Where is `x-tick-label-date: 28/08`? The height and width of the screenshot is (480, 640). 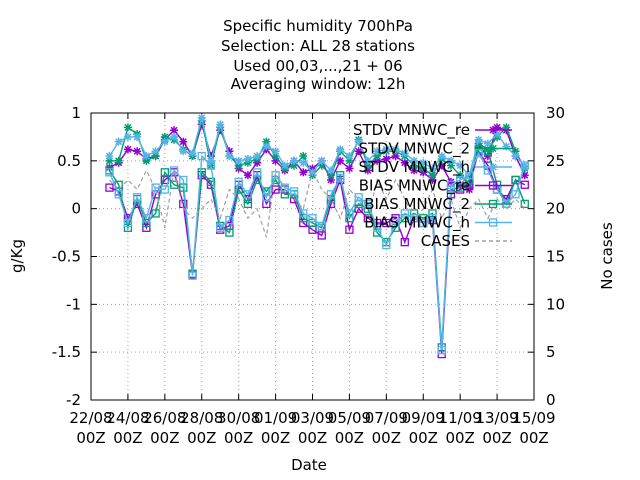
x-tick-label-date: 28/08 is located at coordinates (201, 418).